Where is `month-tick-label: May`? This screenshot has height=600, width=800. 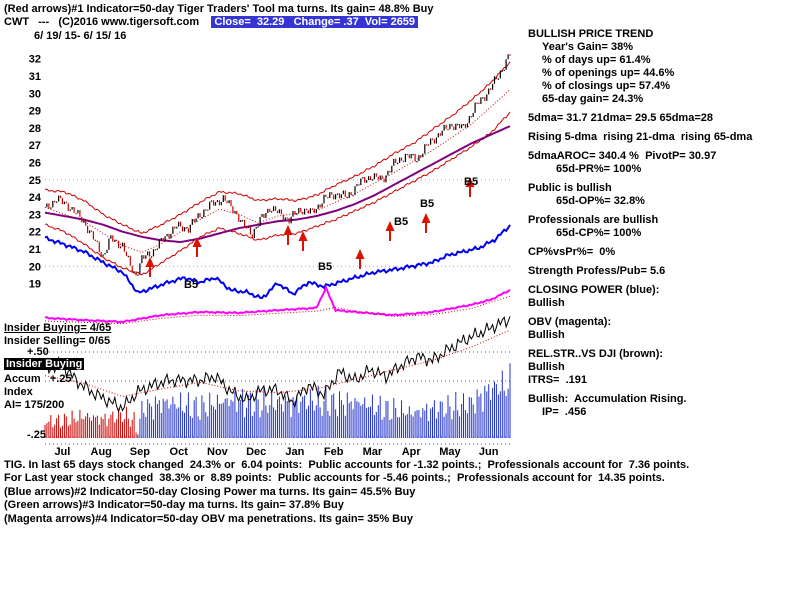
month-tick-label: May is located at coordinates (450, 452).